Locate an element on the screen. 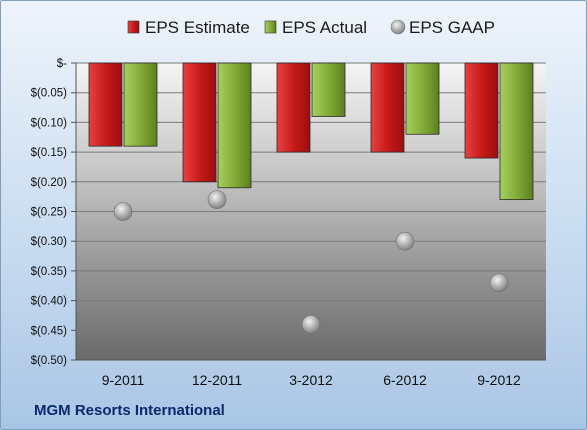  y-tick-label: $(0.30) is located at coordinates (49, 242).